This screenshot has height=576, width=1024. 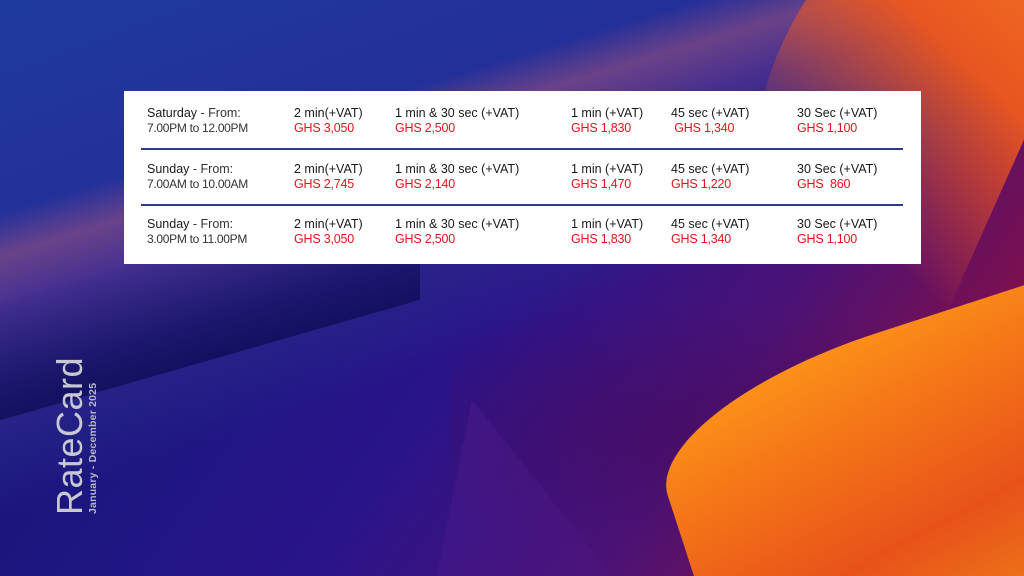 What do you see at coordinates (69, 435) in the screenshot?
I see `ratecard-title: RateCard` at bounding box center [69, 435].